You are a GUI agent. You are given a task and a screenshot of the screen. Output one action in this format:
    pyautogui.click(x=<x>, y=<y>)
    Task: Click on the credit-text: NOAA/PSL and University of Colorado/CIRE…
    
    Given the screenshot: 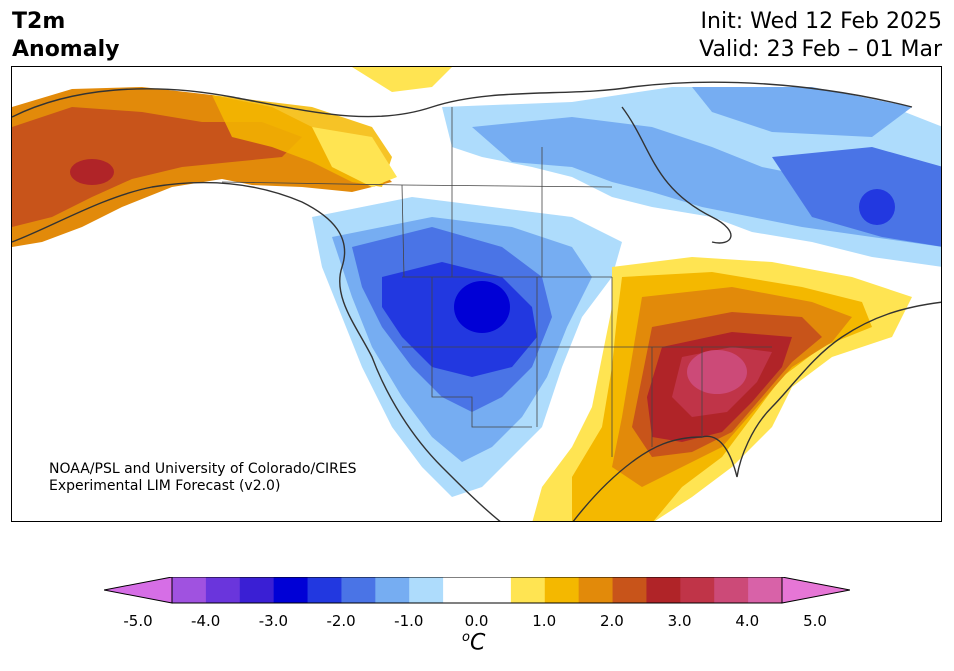 What is the action you would take?
    pyautogui.click(x=203, y=478)
    